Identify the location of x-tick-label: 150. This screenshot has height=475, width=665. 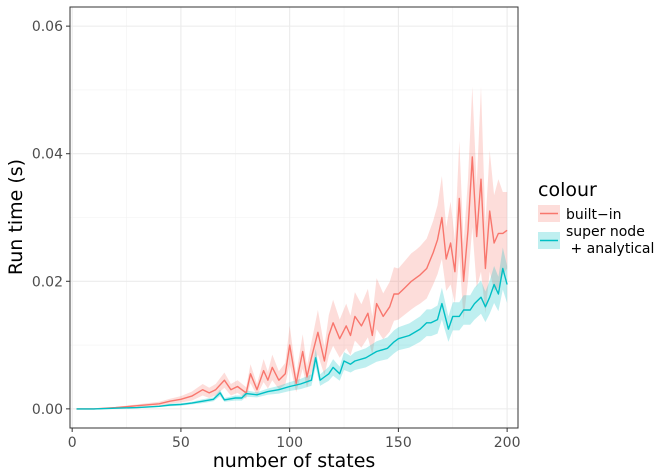
(398, 443).